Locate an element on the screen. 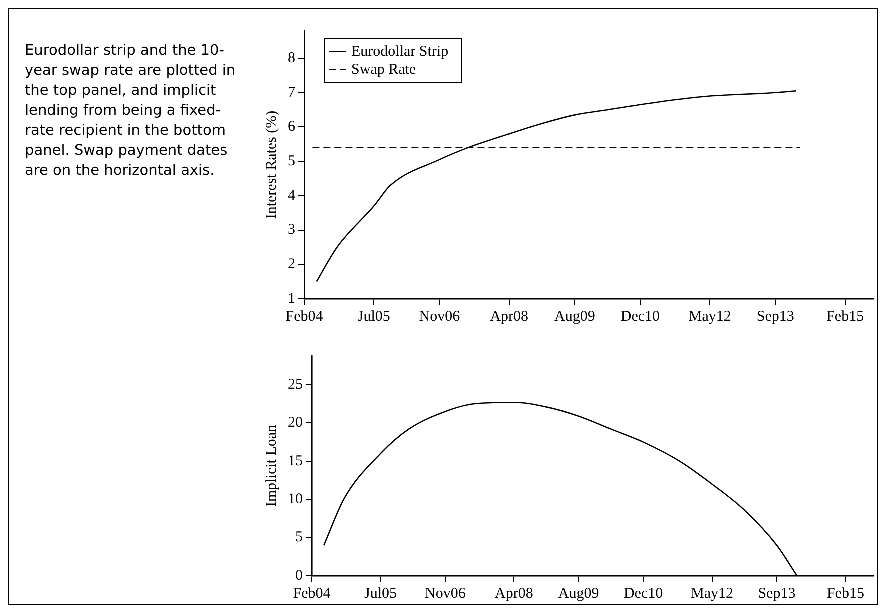 The height and width of the screenshot is (613, 887). y-axis-title: Implicit Loan is located at coordinates (272, 466).